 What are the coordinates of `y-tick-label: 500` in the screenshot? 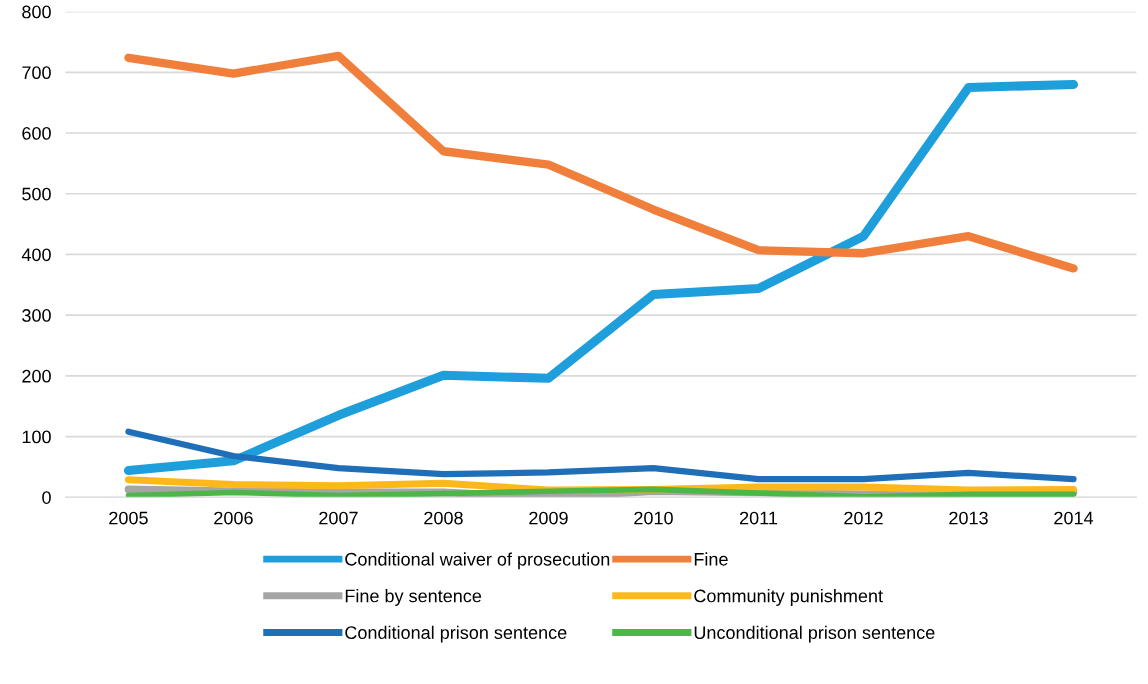 It's located at (36, 194).